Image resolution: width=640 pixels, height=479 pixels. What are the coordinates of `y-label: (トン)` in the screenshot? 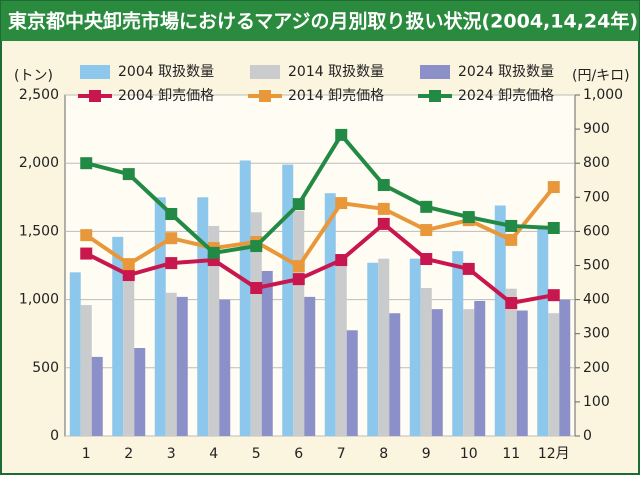 It's located at (33, 76).